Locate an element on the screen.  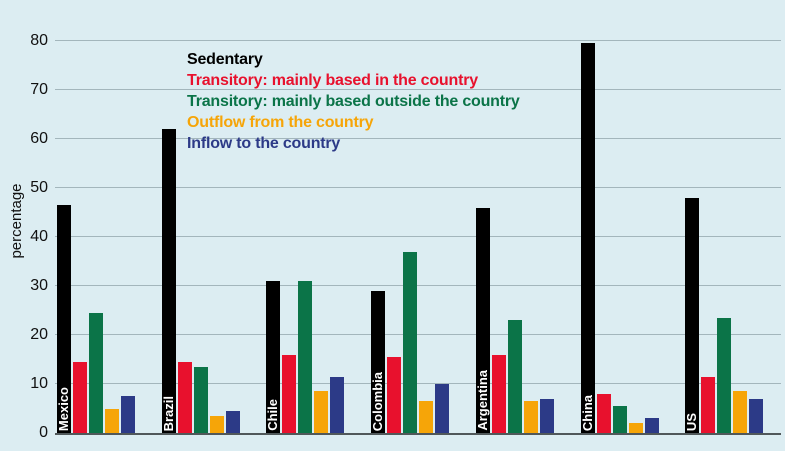
bar-outflow-brazil is located at coordinates (216, 424).